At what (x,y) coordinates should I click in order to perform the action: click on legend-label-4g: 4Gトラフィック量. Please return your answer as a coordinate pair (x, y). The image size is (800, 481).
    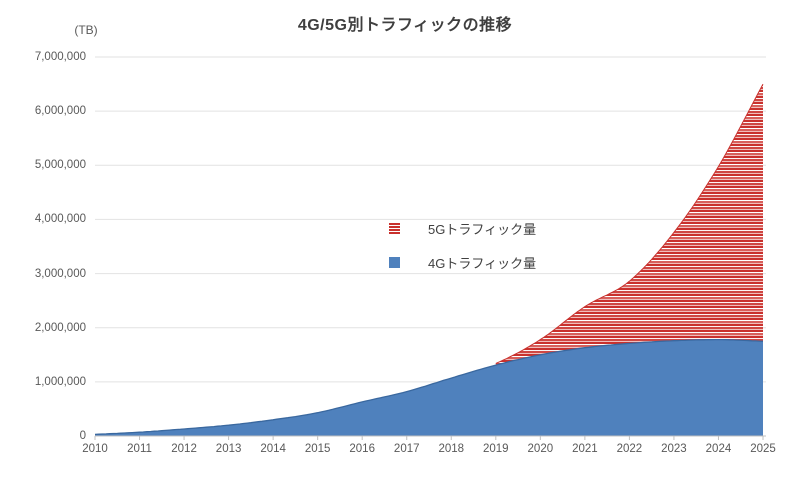
    Looking at the image, I should click on (482, 263).